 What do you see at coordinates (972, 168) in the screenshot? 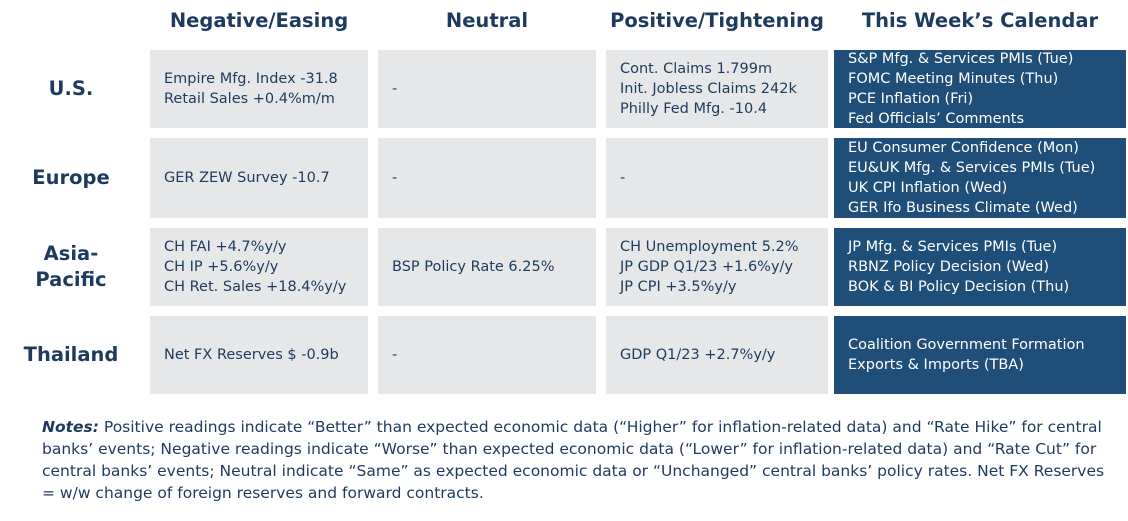
I see `calendar-line: EU&UK Mfg. & Services PMIs (Tue)` at bounding box center [972, 168].